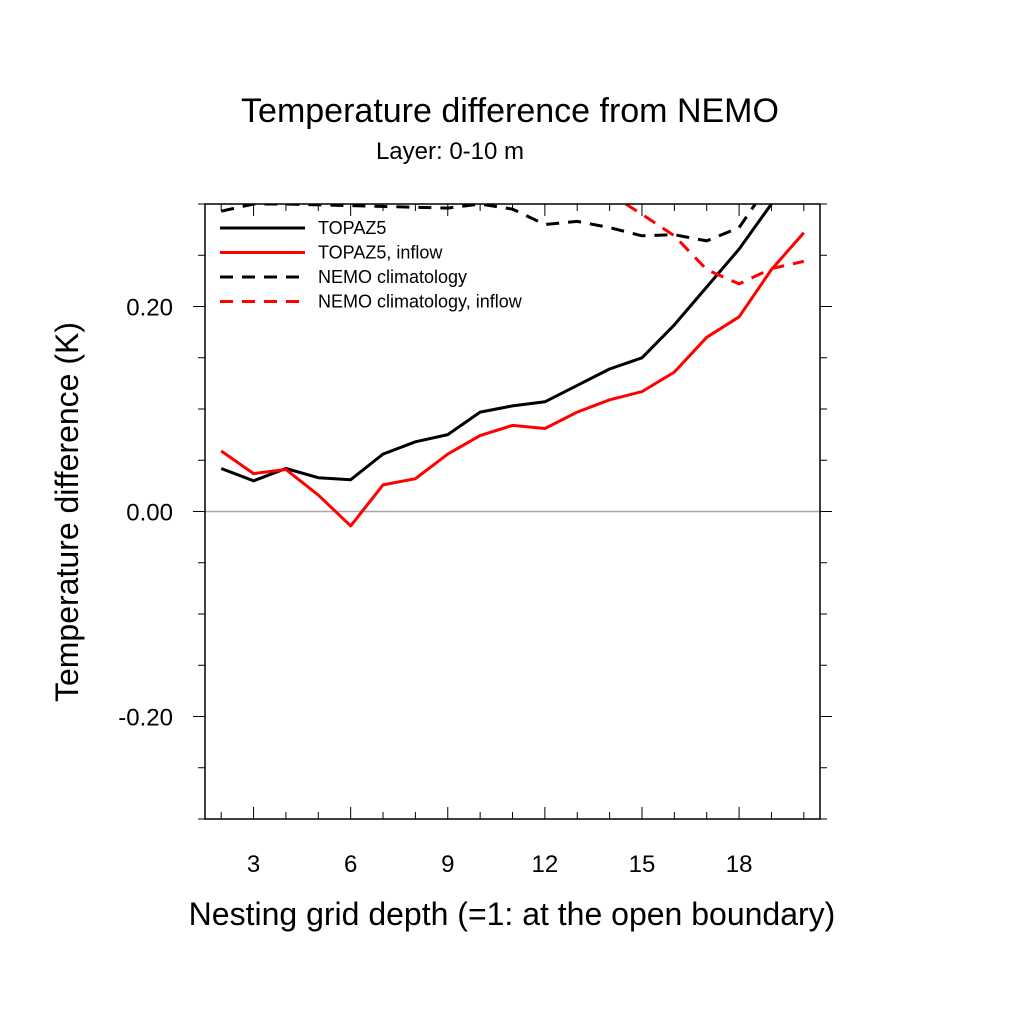 This screenshot has height=1024, width=1024. Describe the element at coordinates (392, 277) in the screenshot. I see `legend-label-3: NEMO climatology` at that location.